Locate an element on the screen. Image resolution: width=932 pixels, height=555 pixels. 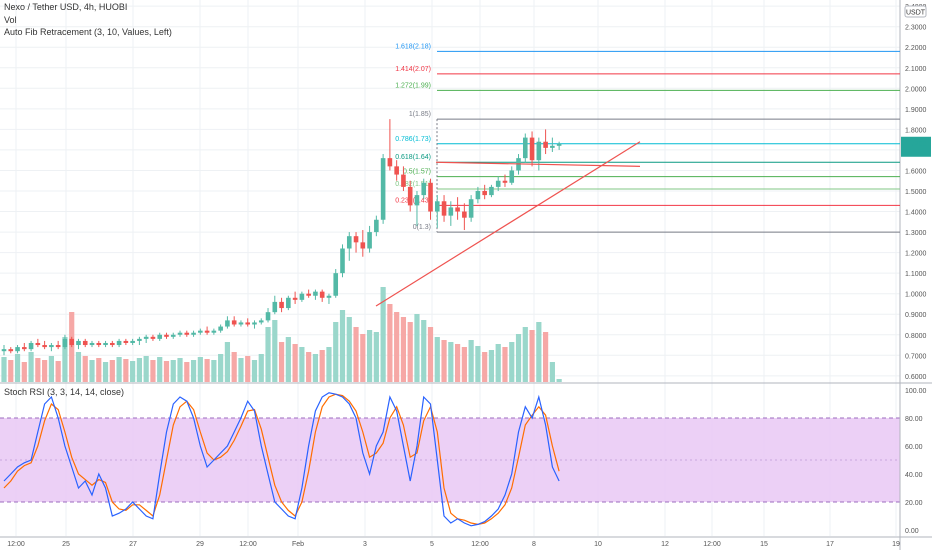
fib-level-label: 1.618(2.18) is located at coordinates (413, 46).